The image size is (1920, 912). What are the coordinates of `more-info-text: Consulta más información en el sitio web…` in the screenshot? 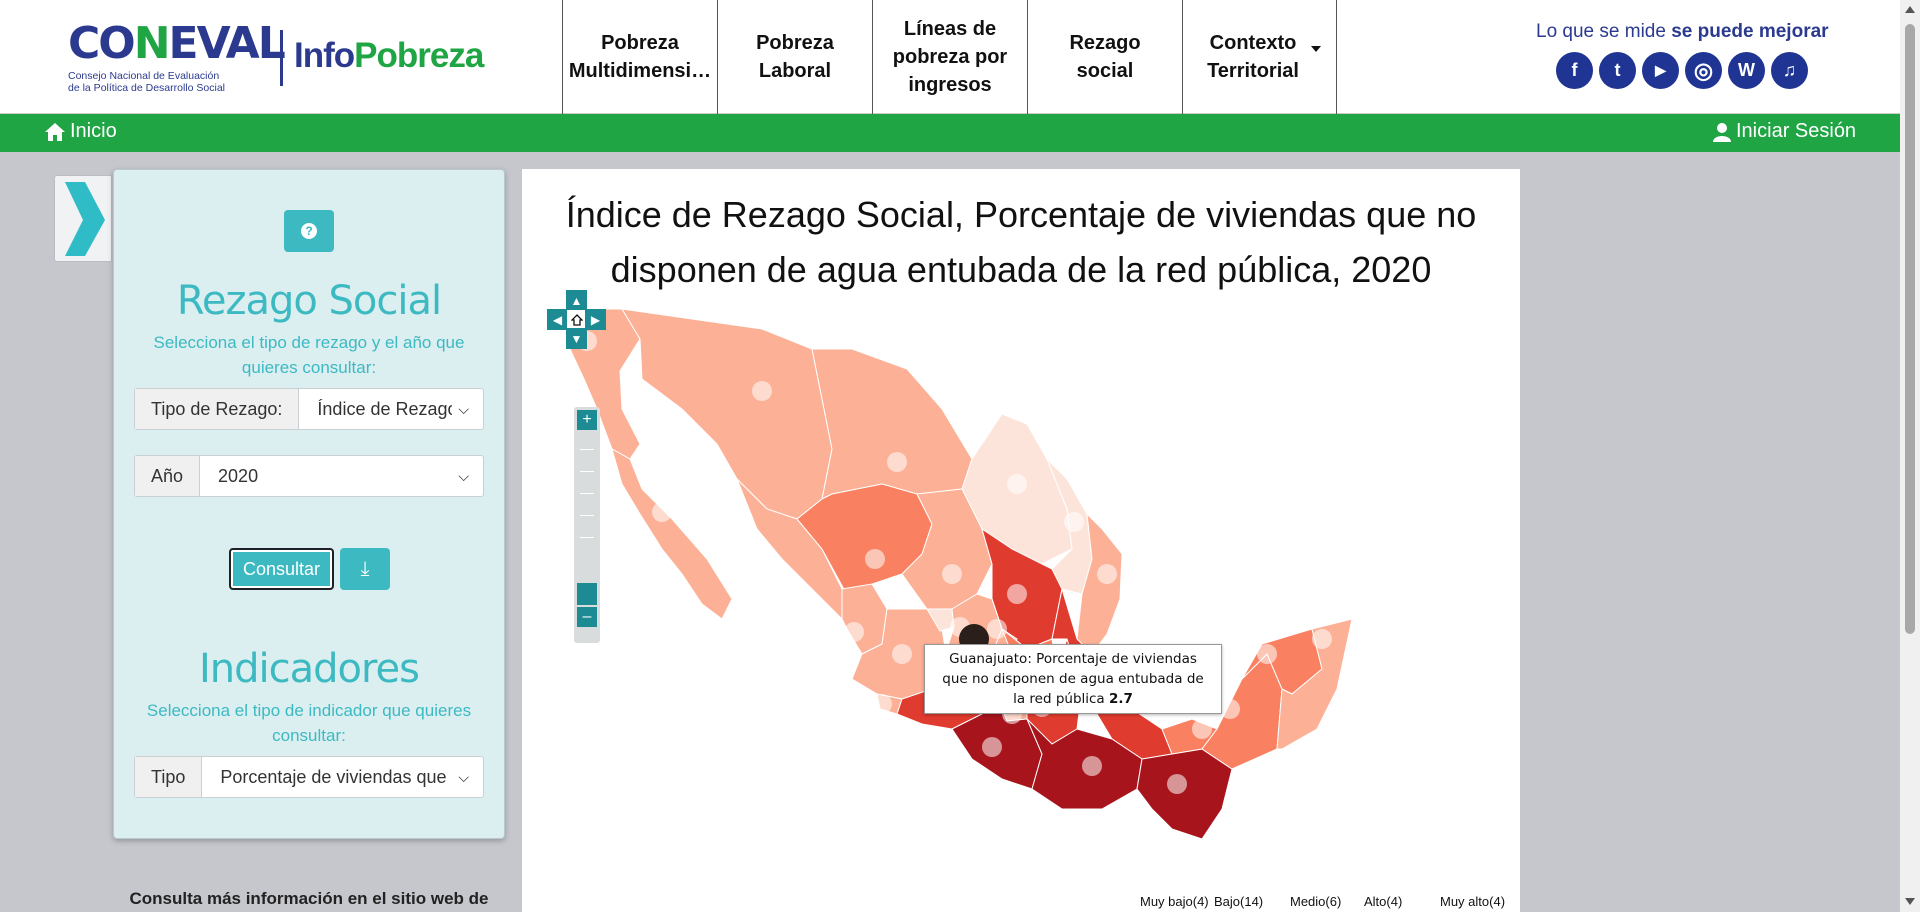 It's located at (309, 898).